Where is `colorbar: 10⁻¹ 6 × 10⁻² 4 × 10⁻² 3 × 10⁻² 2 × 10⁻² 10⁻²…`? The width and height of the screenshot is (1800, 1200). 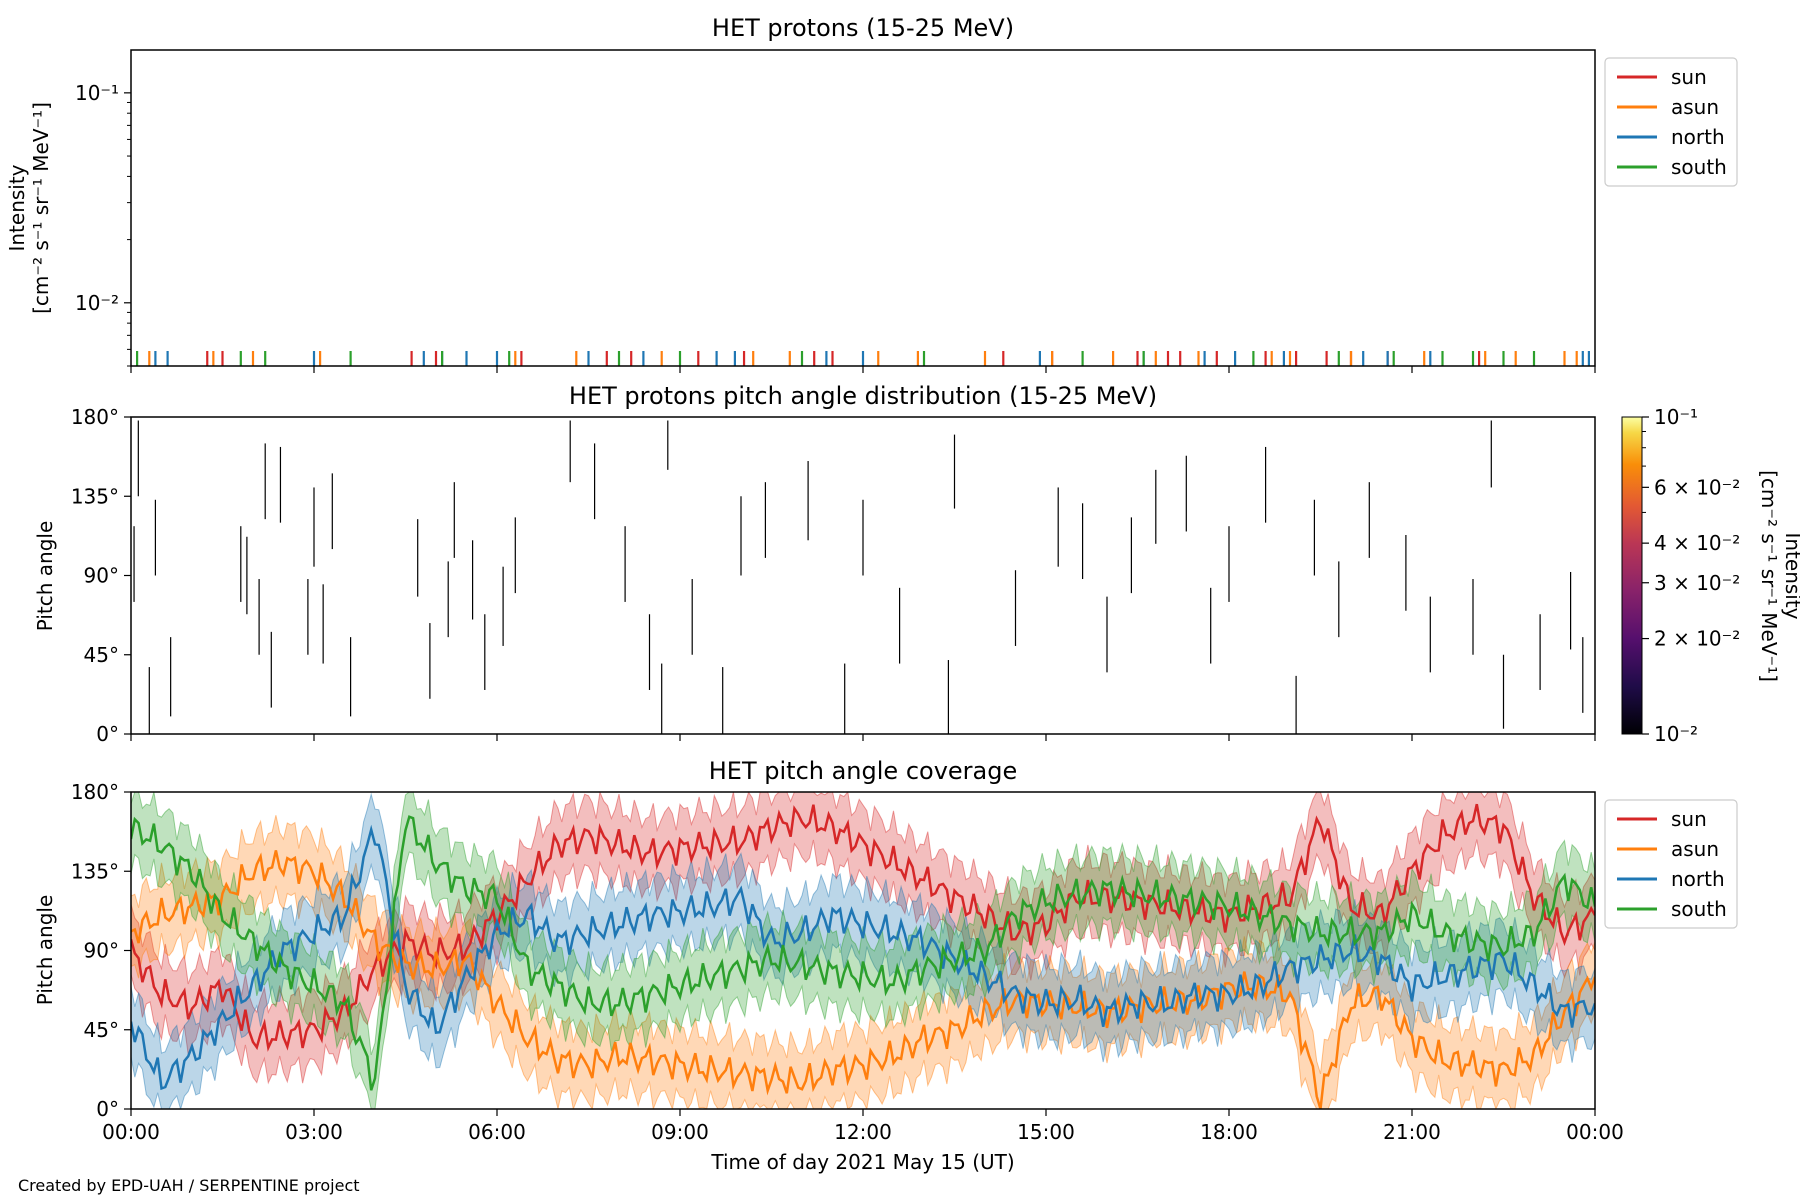
colorbar: 10⁻¹ 6 × 10⁻² 4 × 10⁻² 3 × 10⁻² 2 × 10⁻² 10⁻²… is located at coordinates (1710, 575).